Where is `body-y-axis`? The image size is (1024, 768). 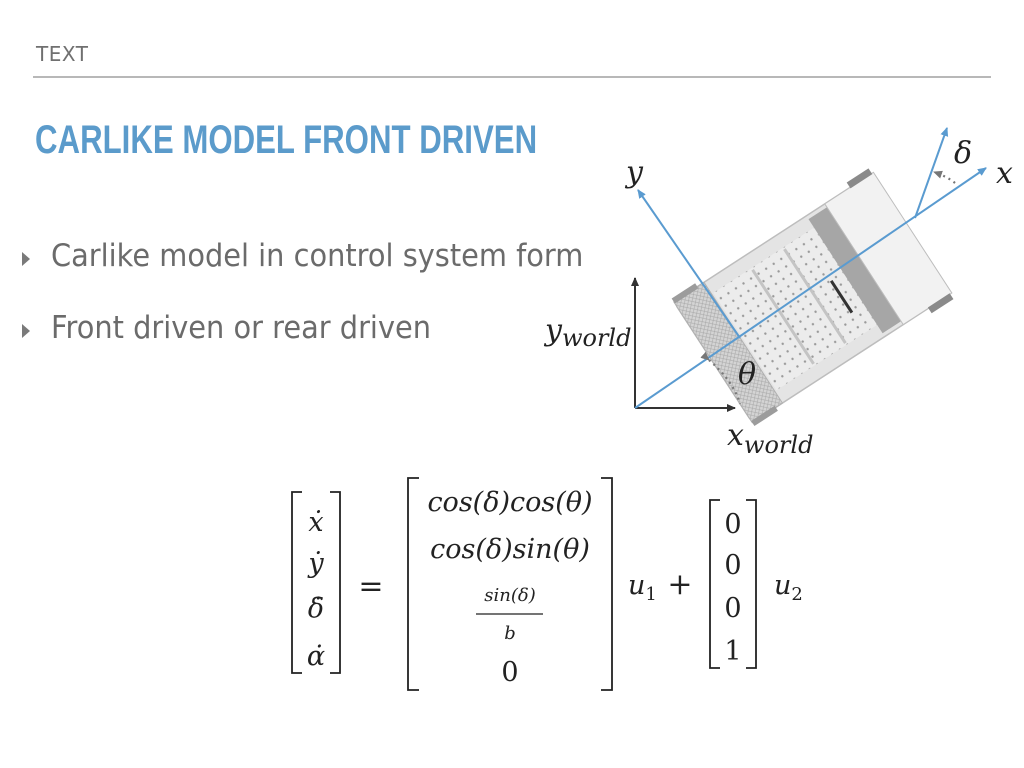
body-y-axis is located at coordinates (689, 264).